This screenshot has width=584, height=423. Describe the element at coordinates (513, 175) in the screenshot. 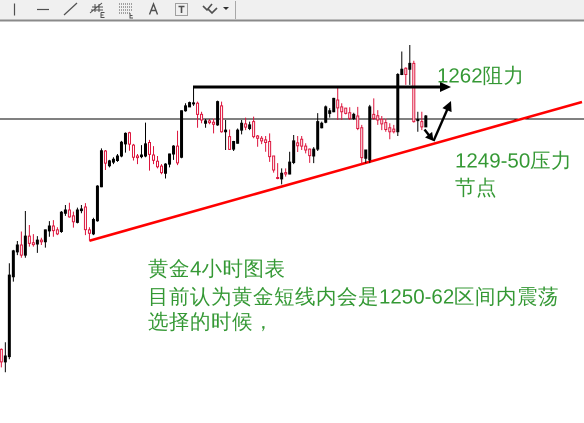

I see `annotation: 1249-50压力节点` at that location.